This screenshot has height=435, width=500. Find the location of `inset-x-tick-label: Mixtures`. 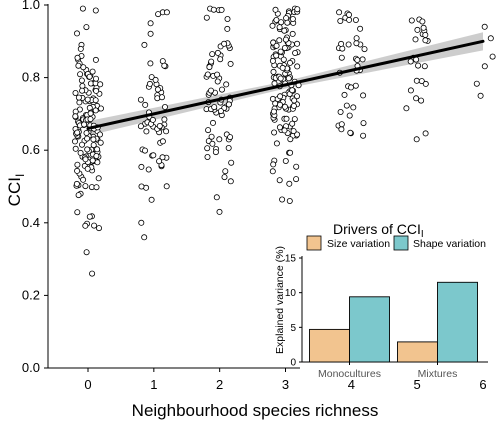

inset-x-tick-label: Mixtures is located at coordinates (438, 374).